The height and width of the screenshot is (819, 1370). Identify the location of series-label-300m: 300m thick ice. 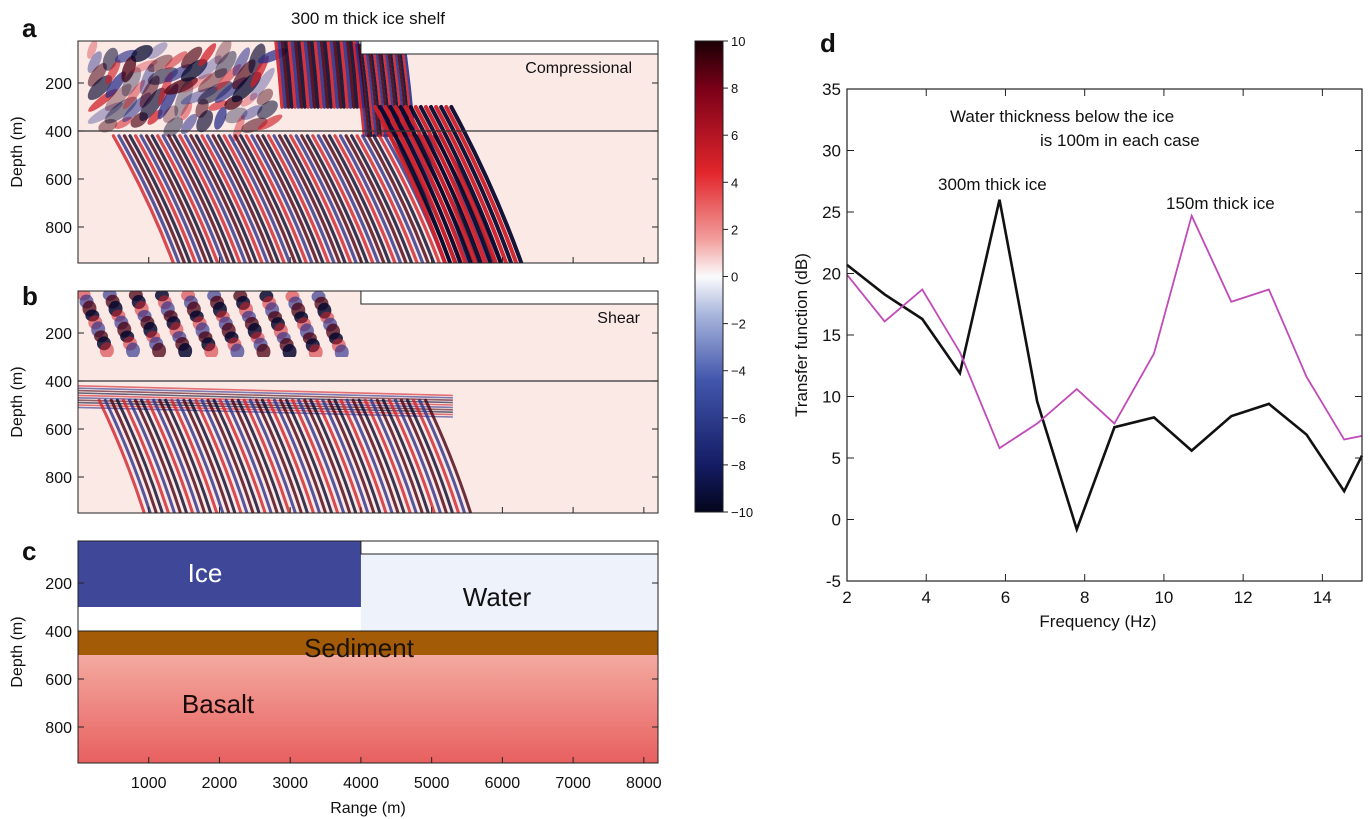
(992, 184).